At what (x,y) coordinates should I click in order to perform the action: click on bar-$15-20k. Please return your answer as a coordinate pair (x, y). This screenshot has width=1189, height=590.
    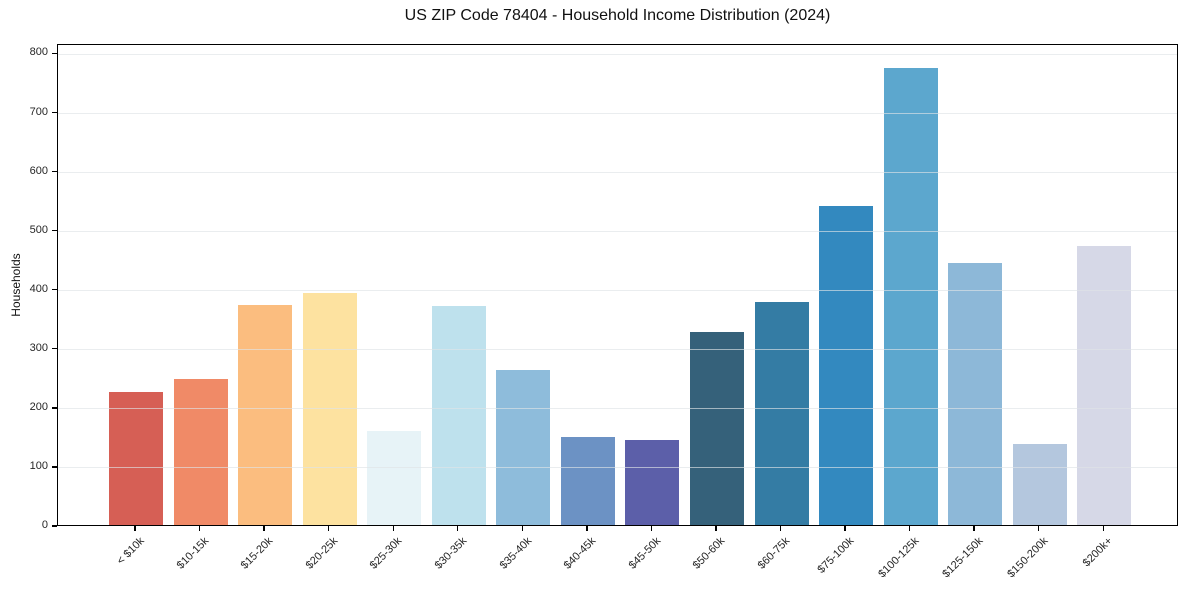
    Looking at the image, I should click on (265, 415).